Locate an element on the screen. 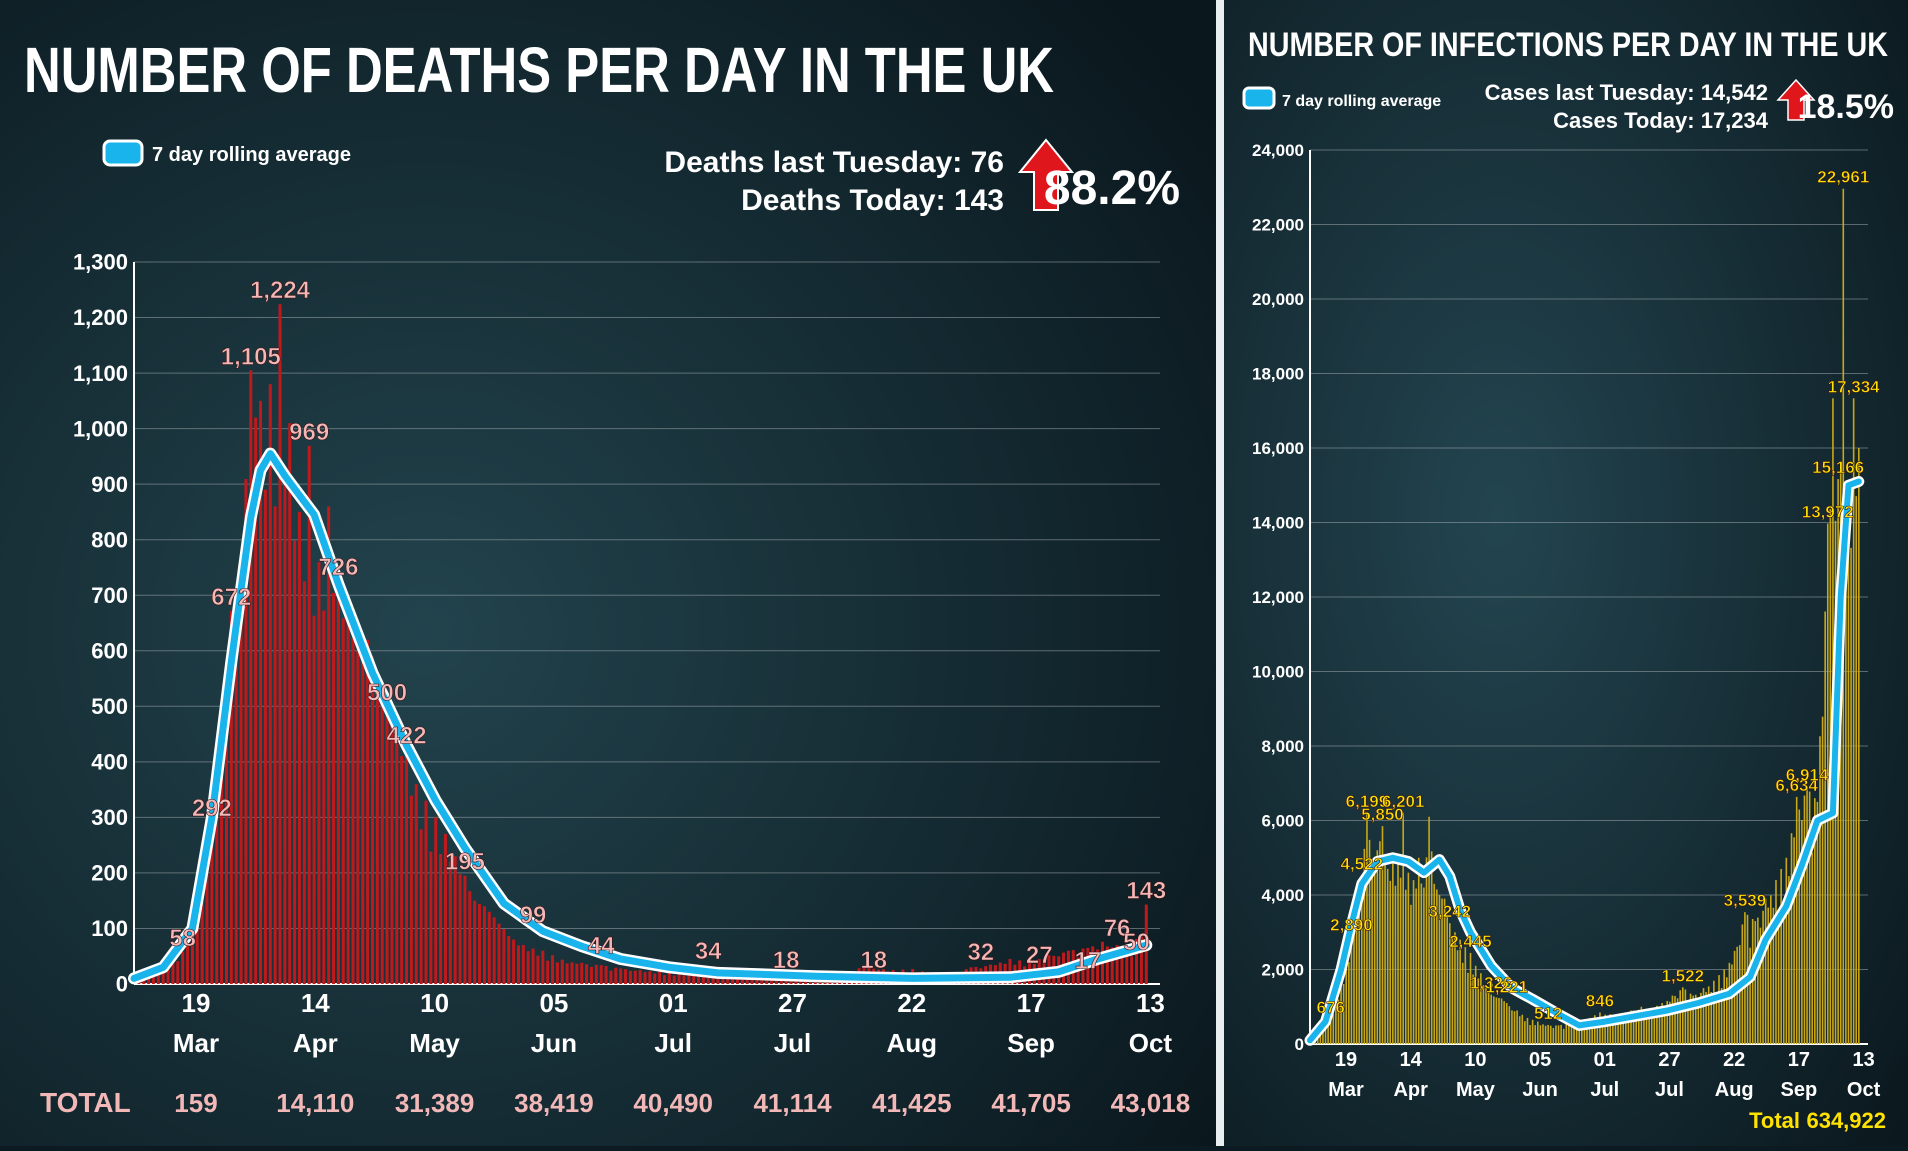 The image size is (1908, 1151). cases-data-label: 22,961 is located at coordinates (1843, 177).